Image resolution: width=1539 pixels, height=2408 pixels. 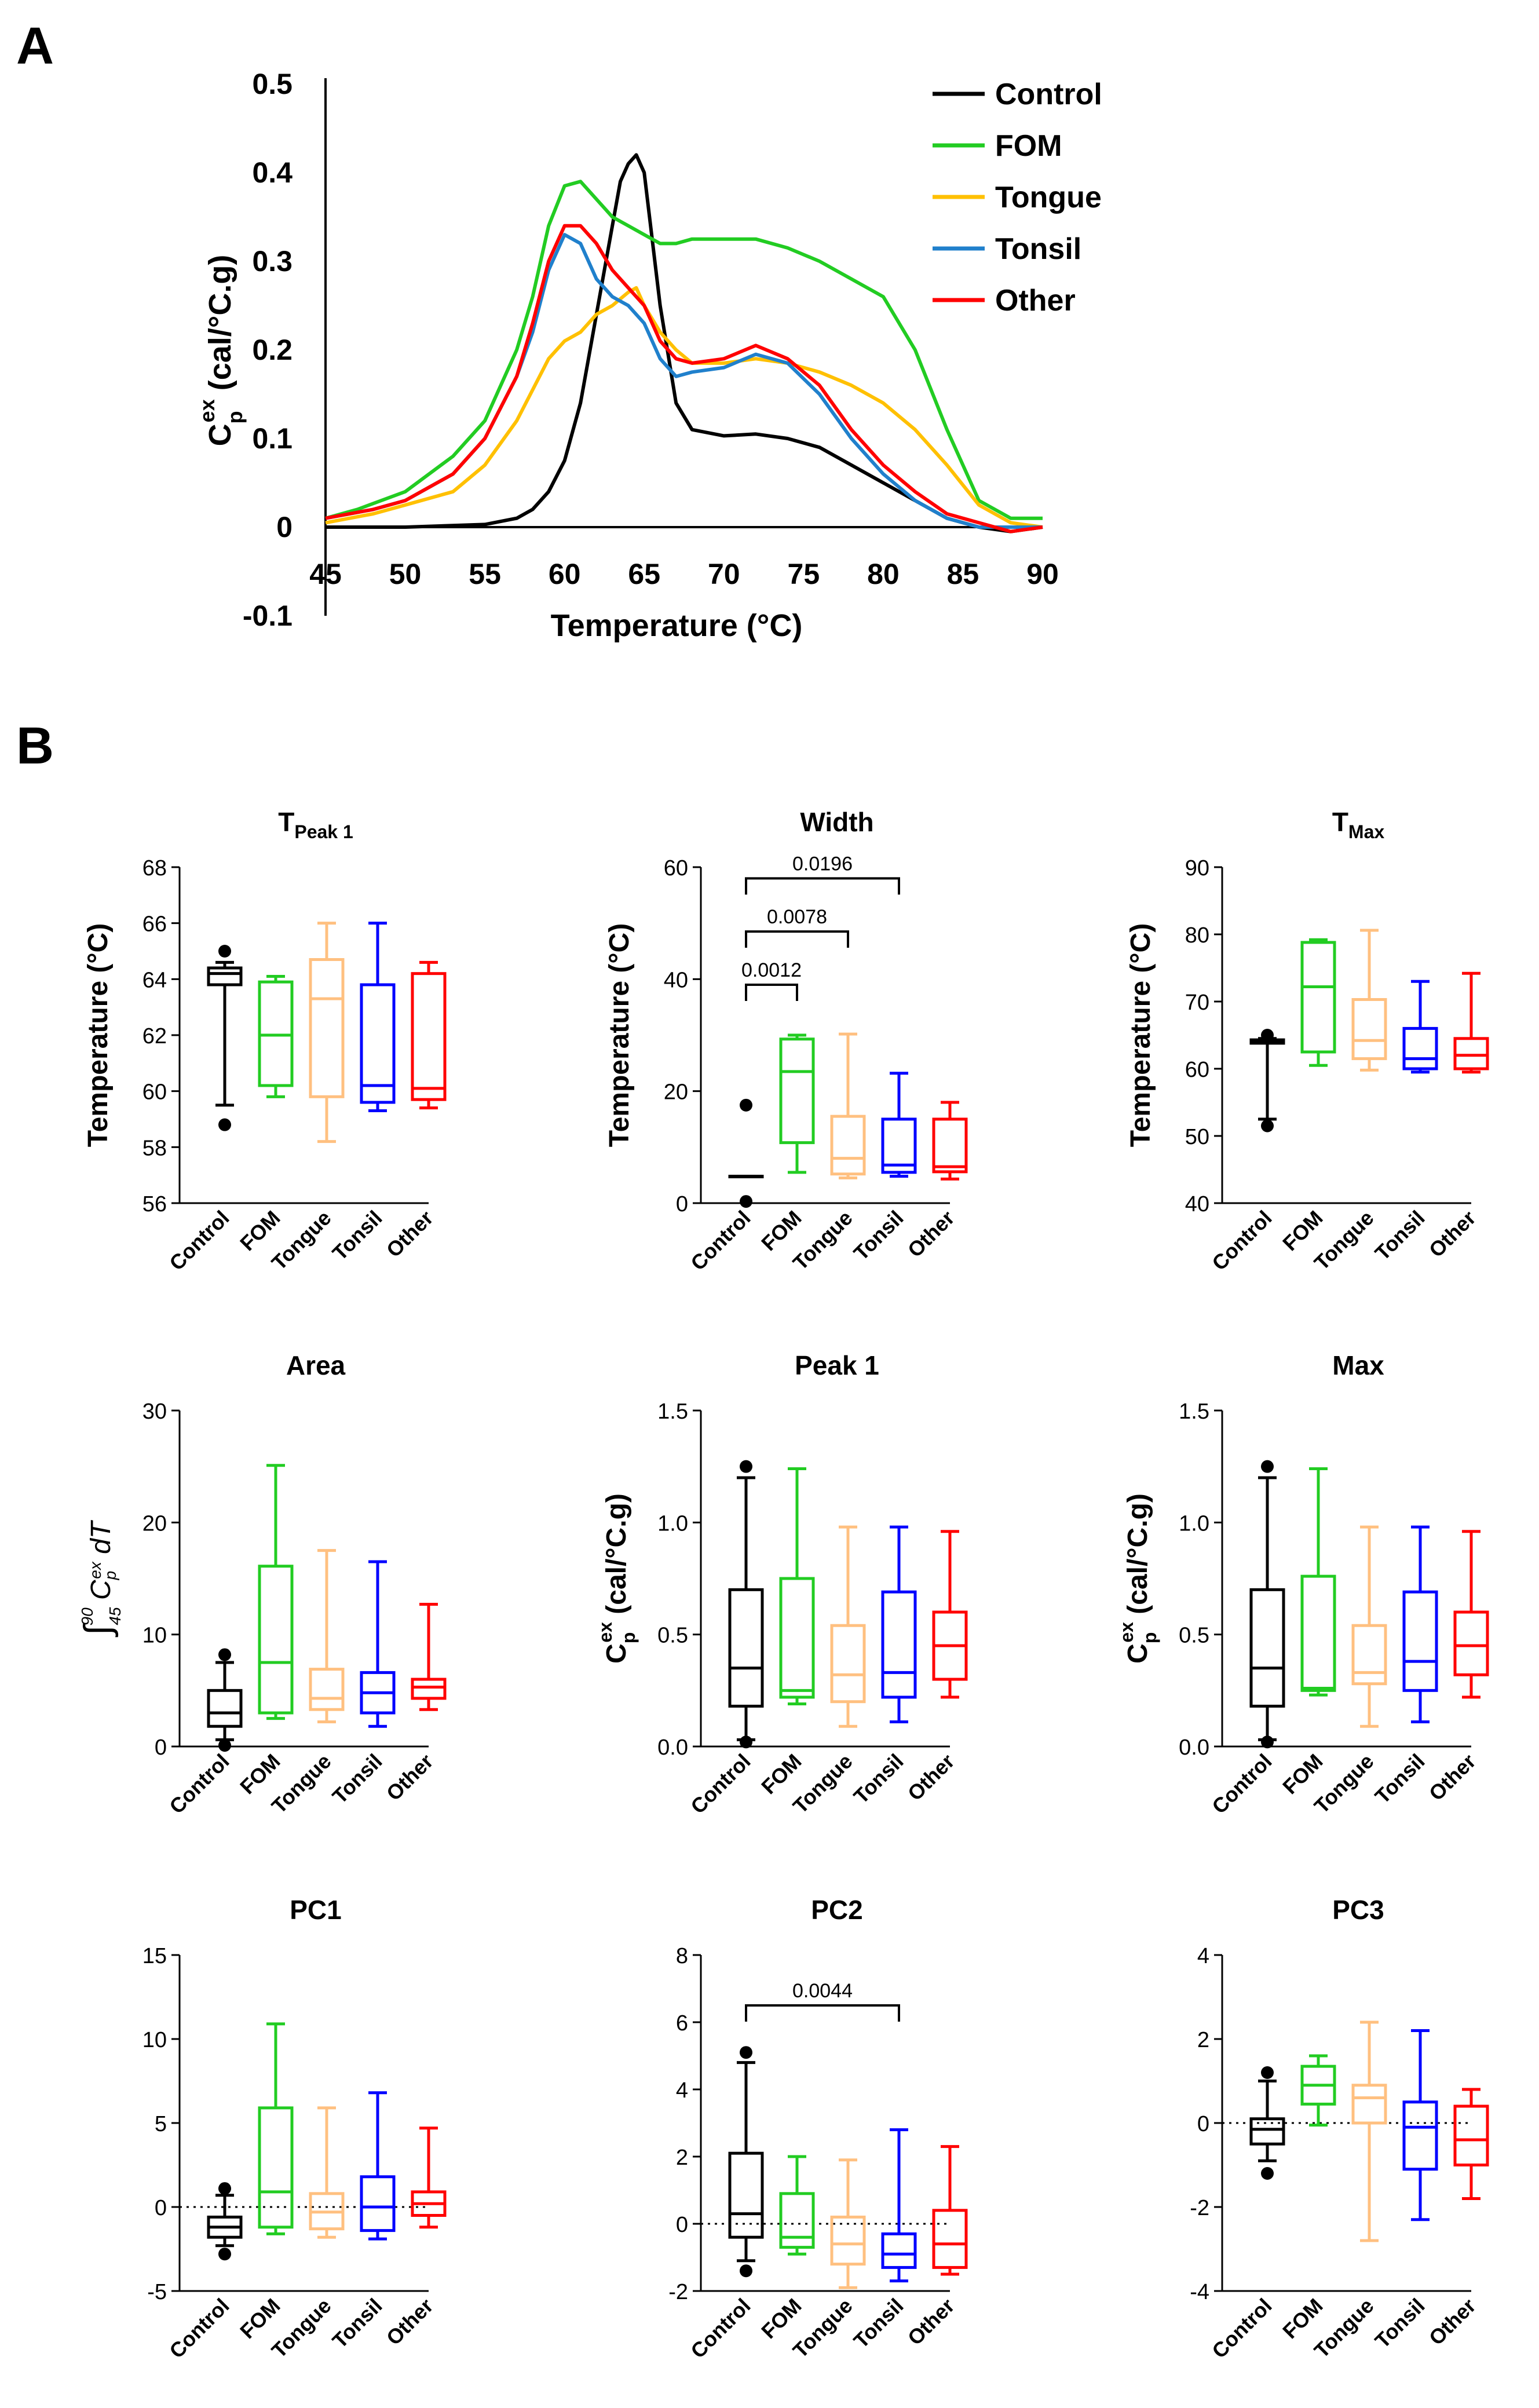 What do you see at coordinates (155, 1523) in the screenshot?
I see `y-tick-label: 20` at bounding box center [155, 1523].